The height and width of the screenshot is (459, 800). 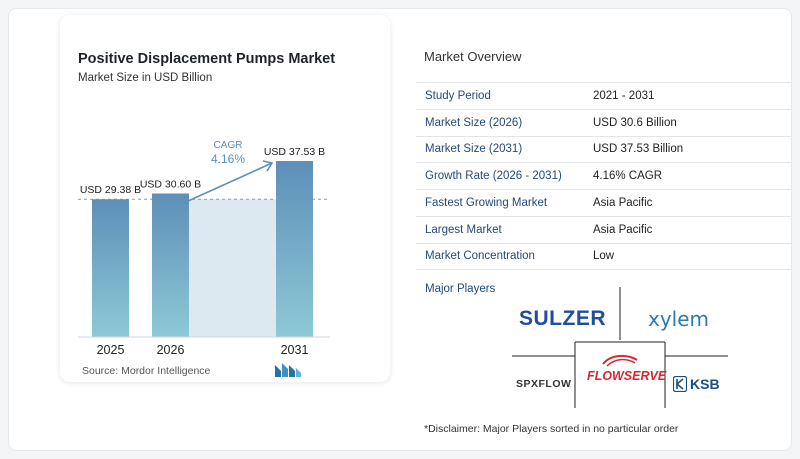 What do you see at coordinates (268, 166) in the screenshot?
I see `cagr-arrowhead` at bounding box center [268, 166].